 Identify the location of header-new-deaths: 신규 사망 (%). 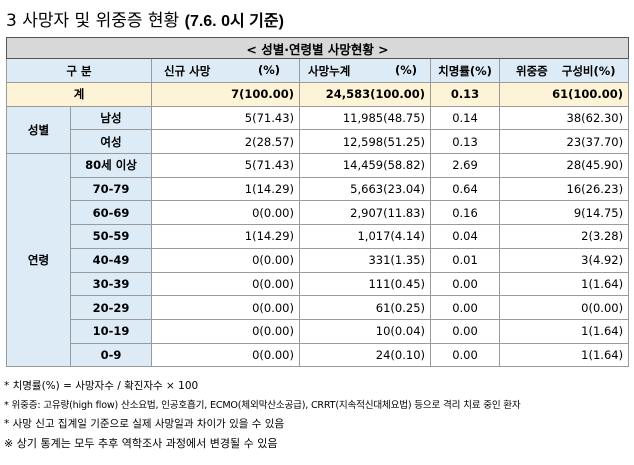
(225, 70).